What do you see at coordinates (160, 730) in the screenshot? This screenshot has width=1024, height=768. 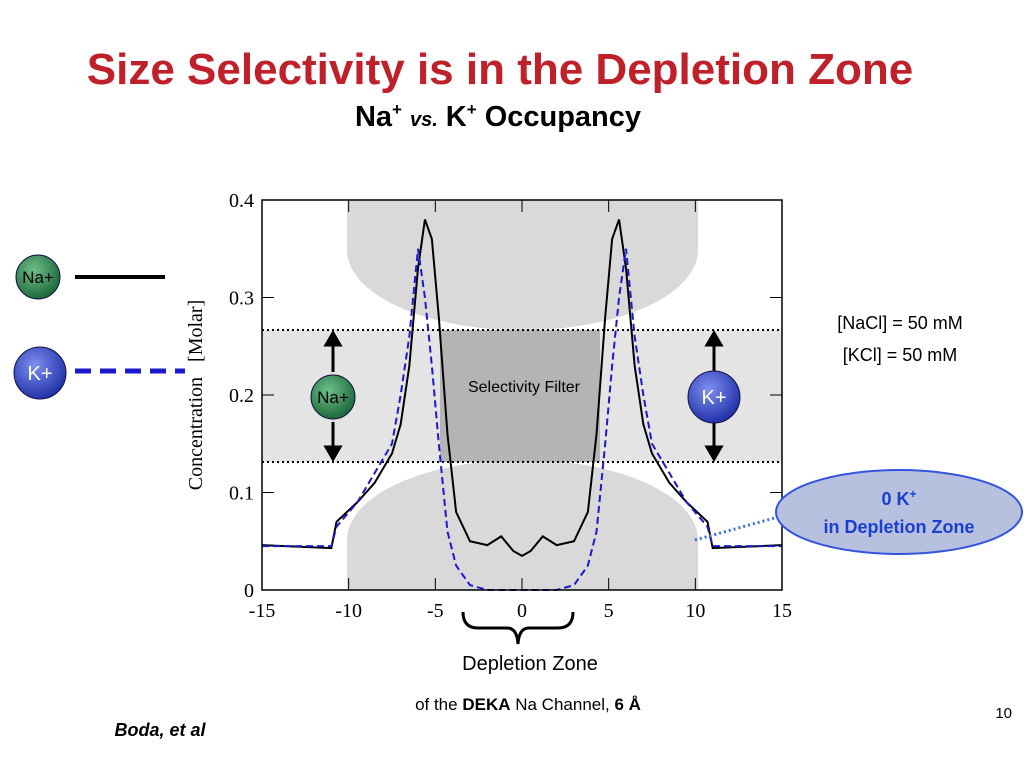 I see `author: Boda, et al` at bounding box center [160, 730].